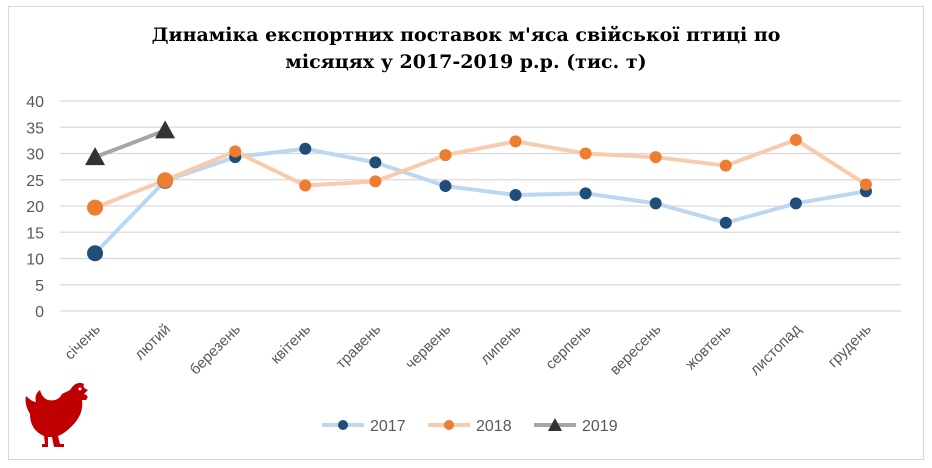  Describe the element at coordinates (500, 344) in the screenshot. I see `x-tick-label: липень` at that location.